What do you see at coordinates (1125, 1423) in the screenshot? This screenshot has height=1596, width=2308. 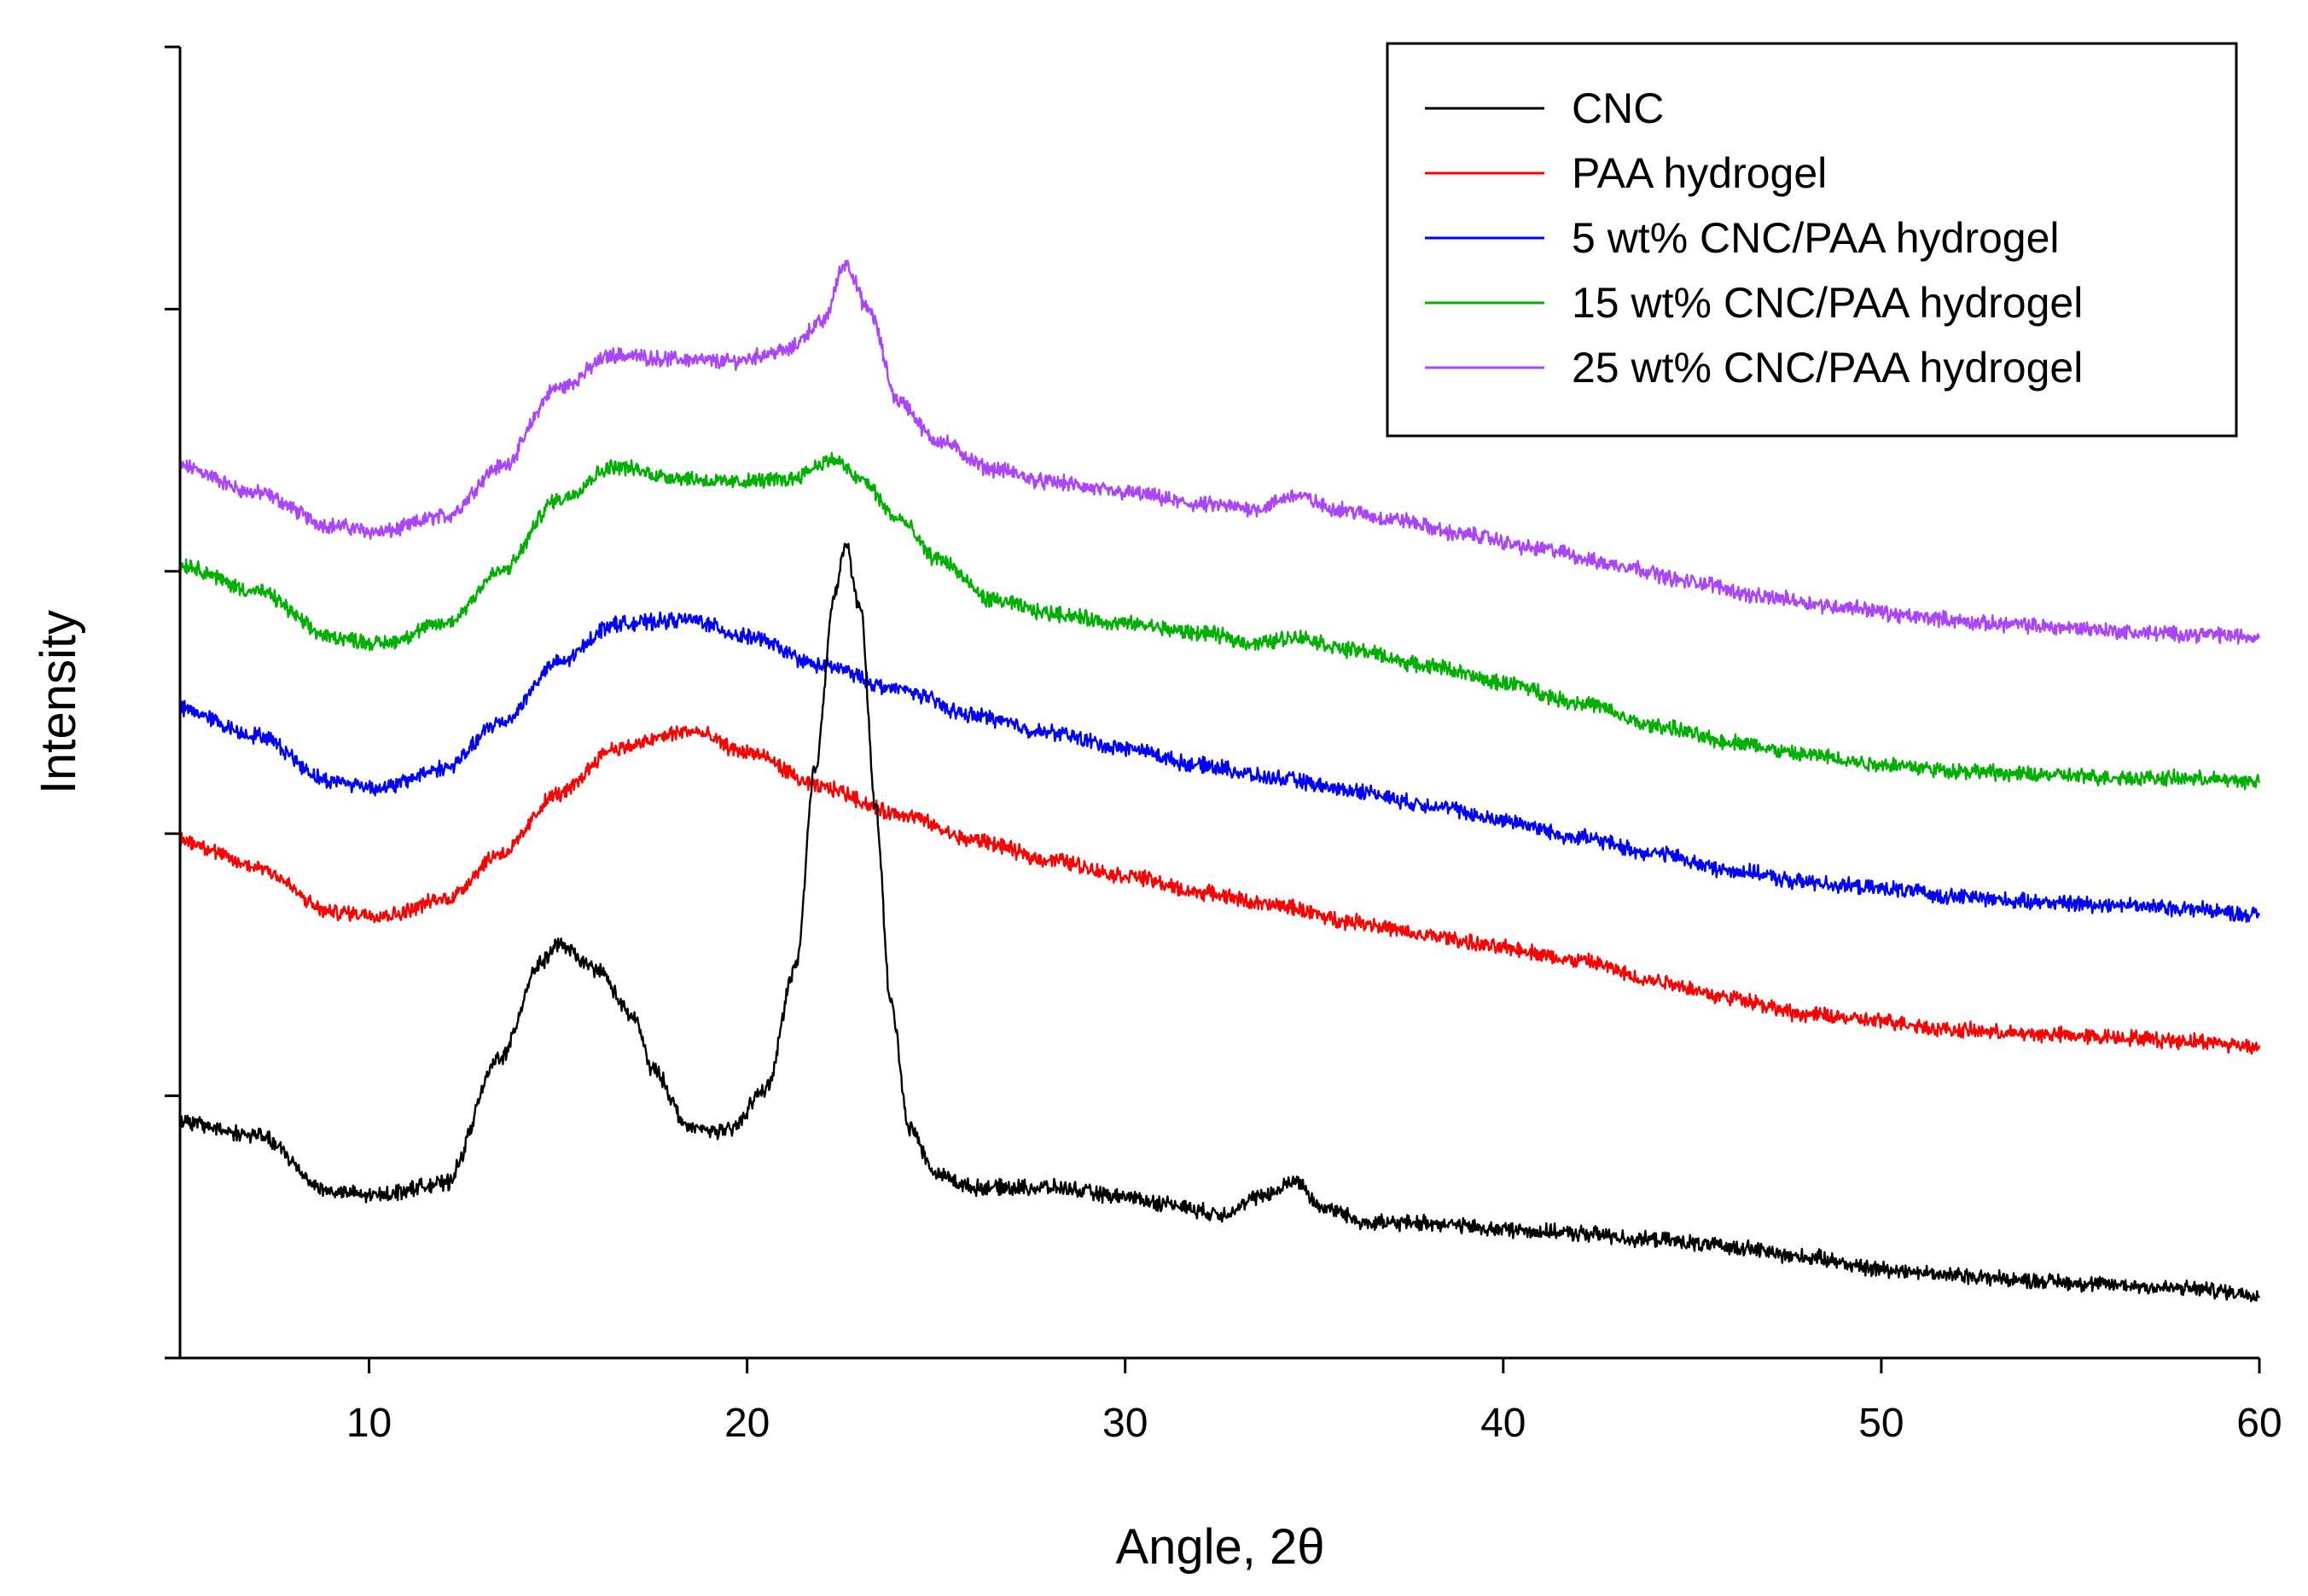 I see `x-tick-label-30: 30` at bounding box center [1125, 1423].